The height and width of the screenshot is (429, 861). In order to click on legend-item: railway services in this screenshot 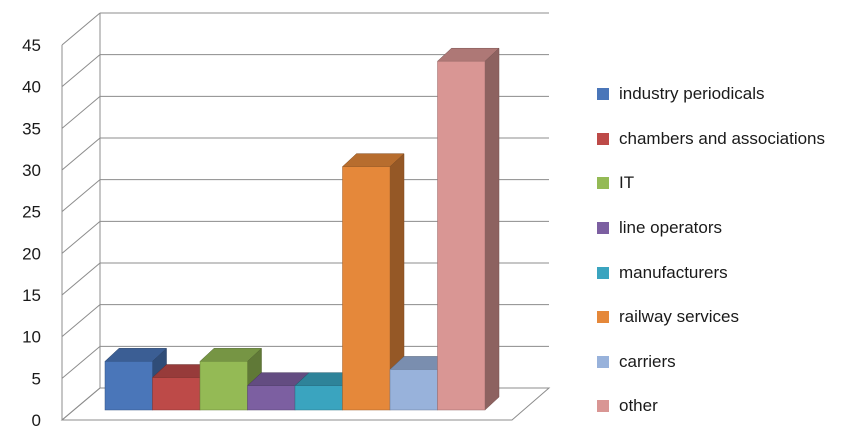, I will do `click(711, 317)`.